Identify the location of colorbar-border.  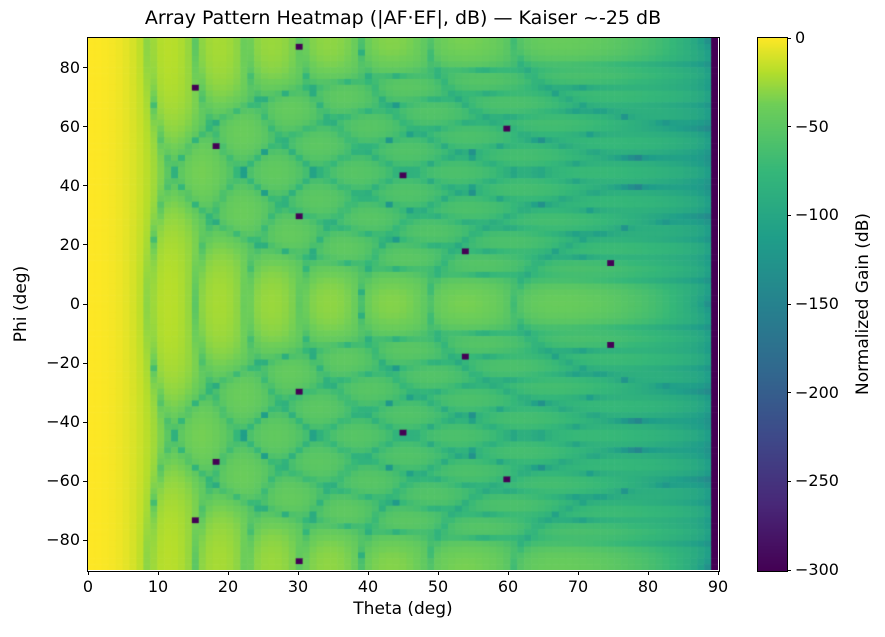
(772, 304).